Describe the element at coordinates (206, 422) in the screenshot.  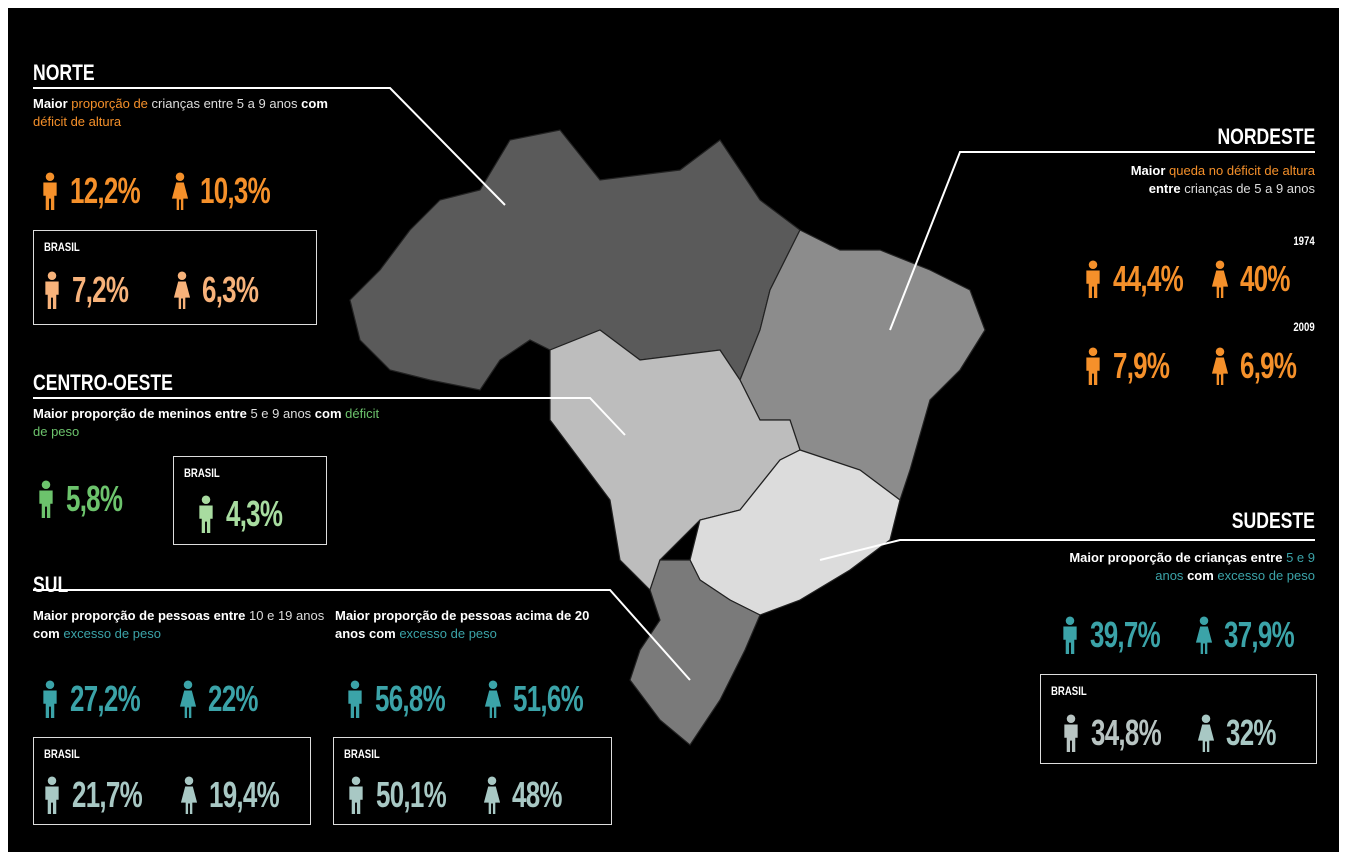
I see `text: déficit de peso` at that location.